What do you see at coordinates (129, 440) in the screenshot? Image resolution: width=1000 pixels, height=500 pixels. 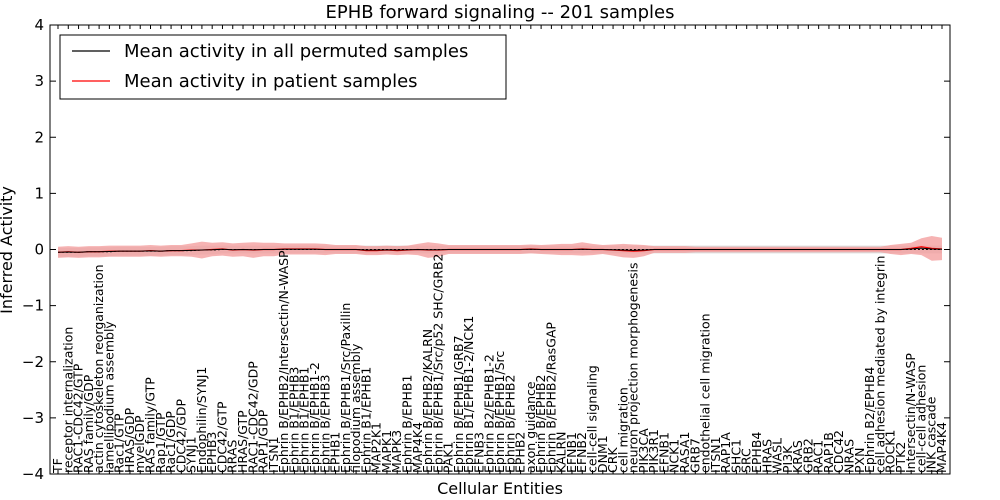 I see `x-tick-label: HRAS/GDP` at bounding box center [129, 440].